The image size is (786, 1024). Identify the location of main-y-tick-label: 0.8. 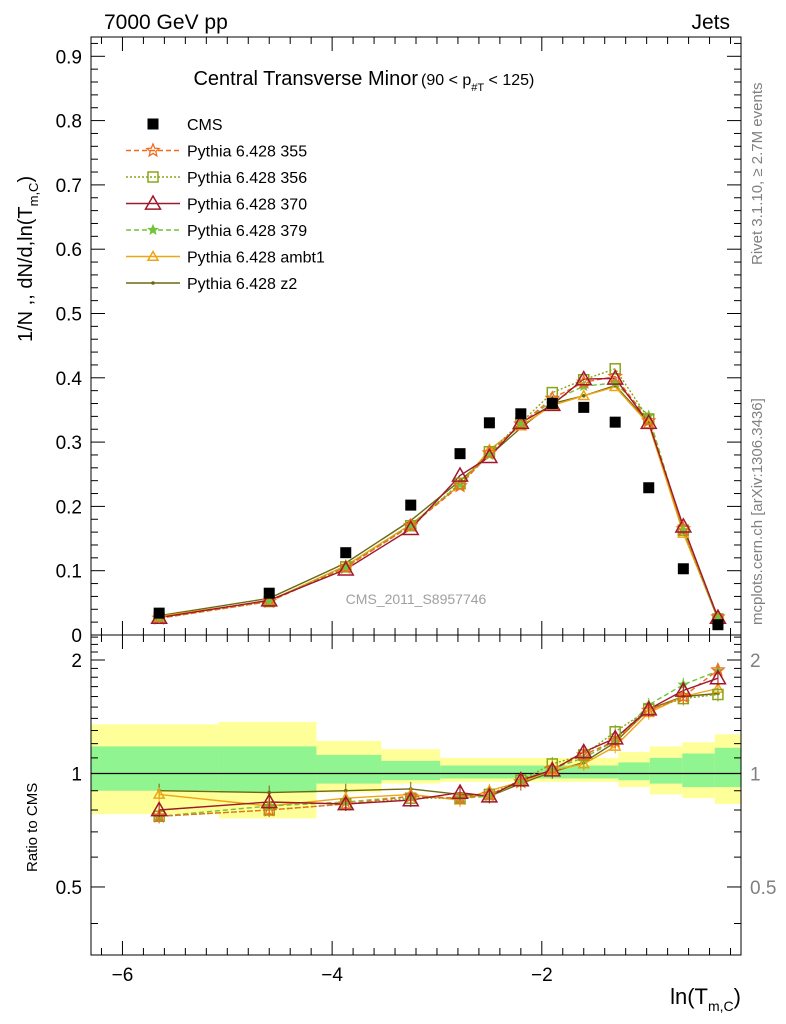
(69, 122).